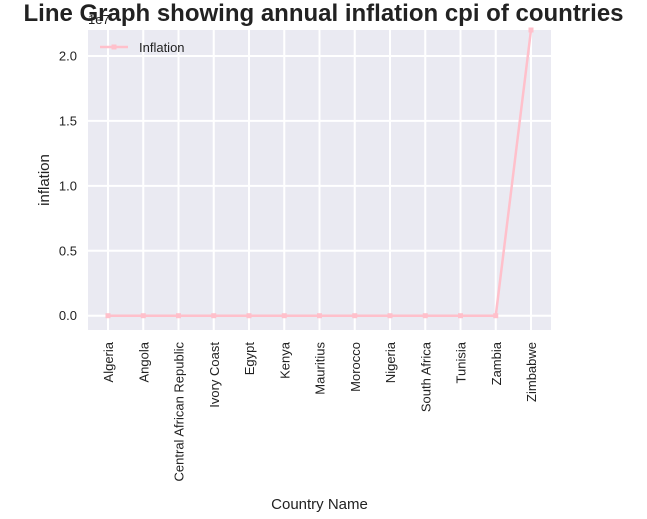 This screenshot has height=519, width=647. Describe the element at coordinates (143, 361) in the screenshot. I see `x-tick-label: Angola` at that location.